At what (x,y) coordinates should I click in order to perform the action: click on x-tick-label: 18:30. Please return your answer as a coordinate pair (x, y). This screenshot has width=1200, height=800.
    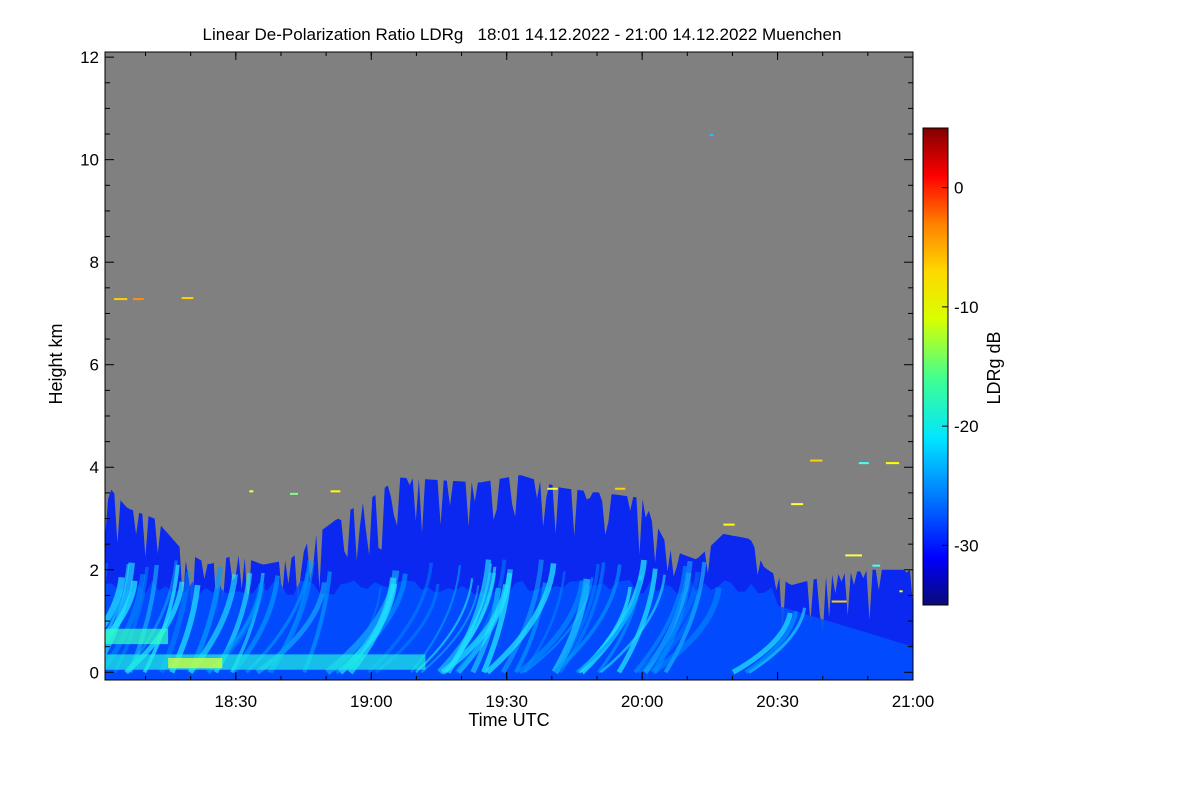
    Looking at the image, I should click on (236, 701).